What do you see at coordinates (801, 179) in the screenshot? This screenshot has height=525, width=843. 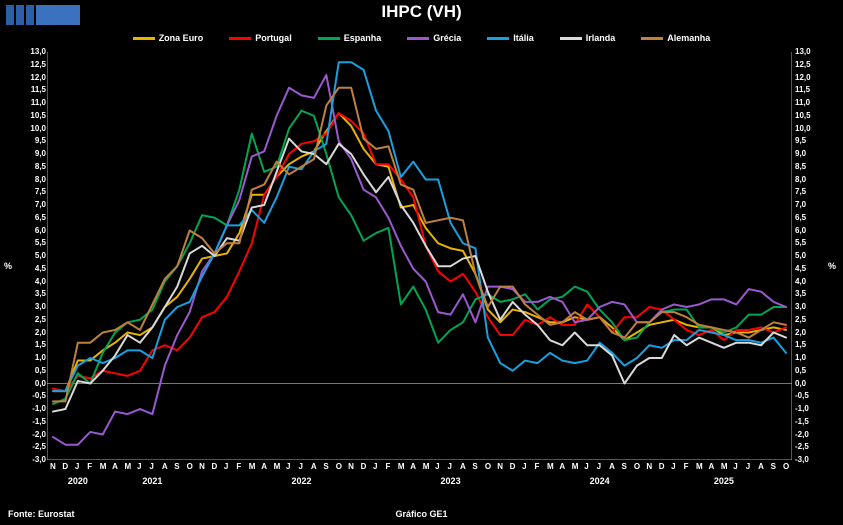 I see `y-tick-label: 8,0` at bounding box center [801, 179].